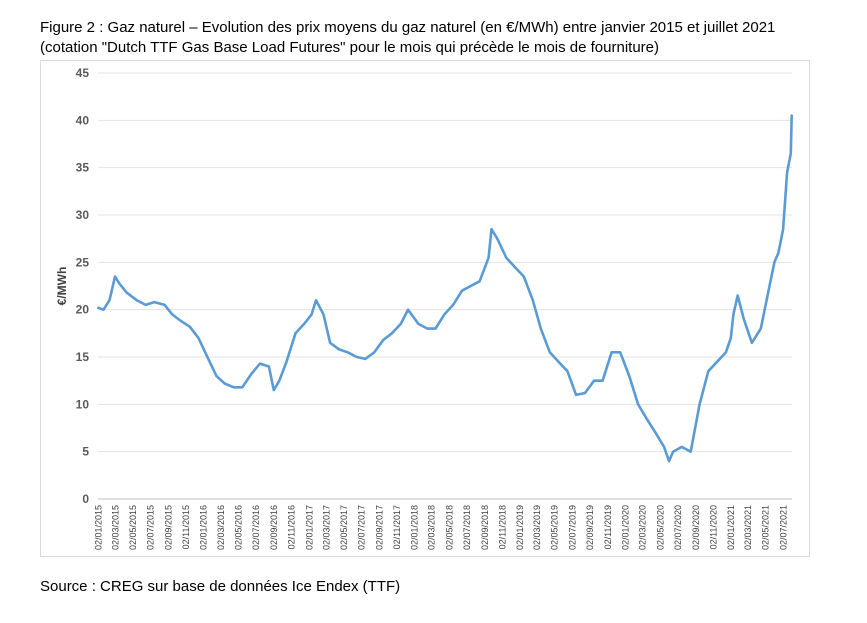  What do you see at coordinates (168, 527) in the screenshot?
I see `x-tick-label: 02/09/2015` at bounding box center [168, 527].